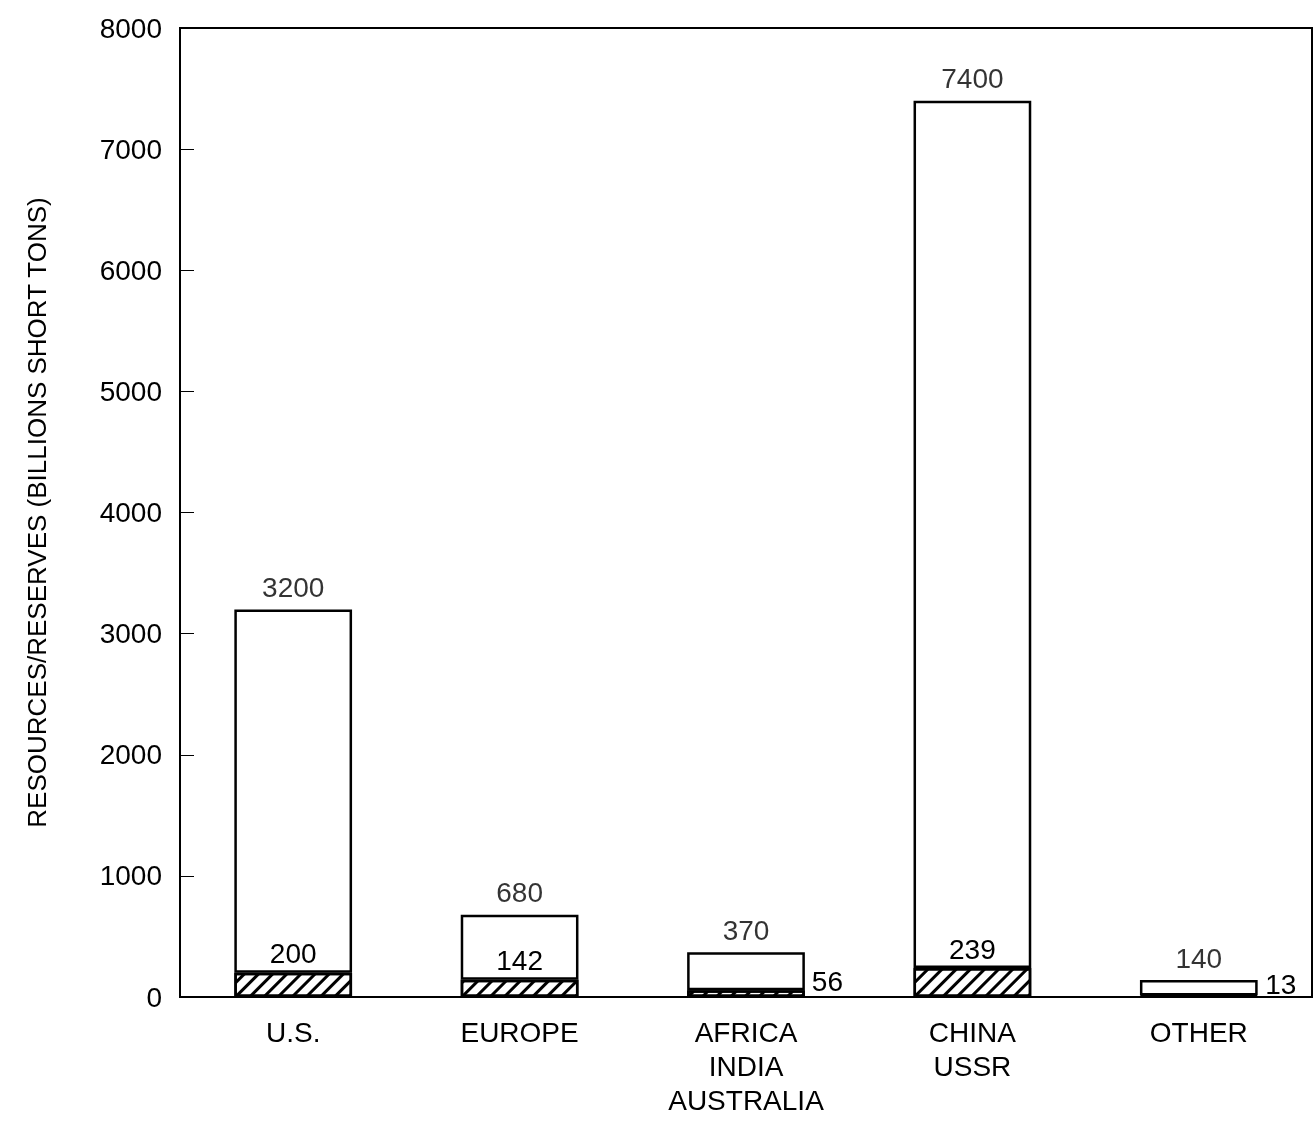  Describe the element at coordinates (37, 512) in the screenshot. I see `y-axis-title: RESOURCES/RESERVES (BILLIONS SHORT TONS)` at that location.